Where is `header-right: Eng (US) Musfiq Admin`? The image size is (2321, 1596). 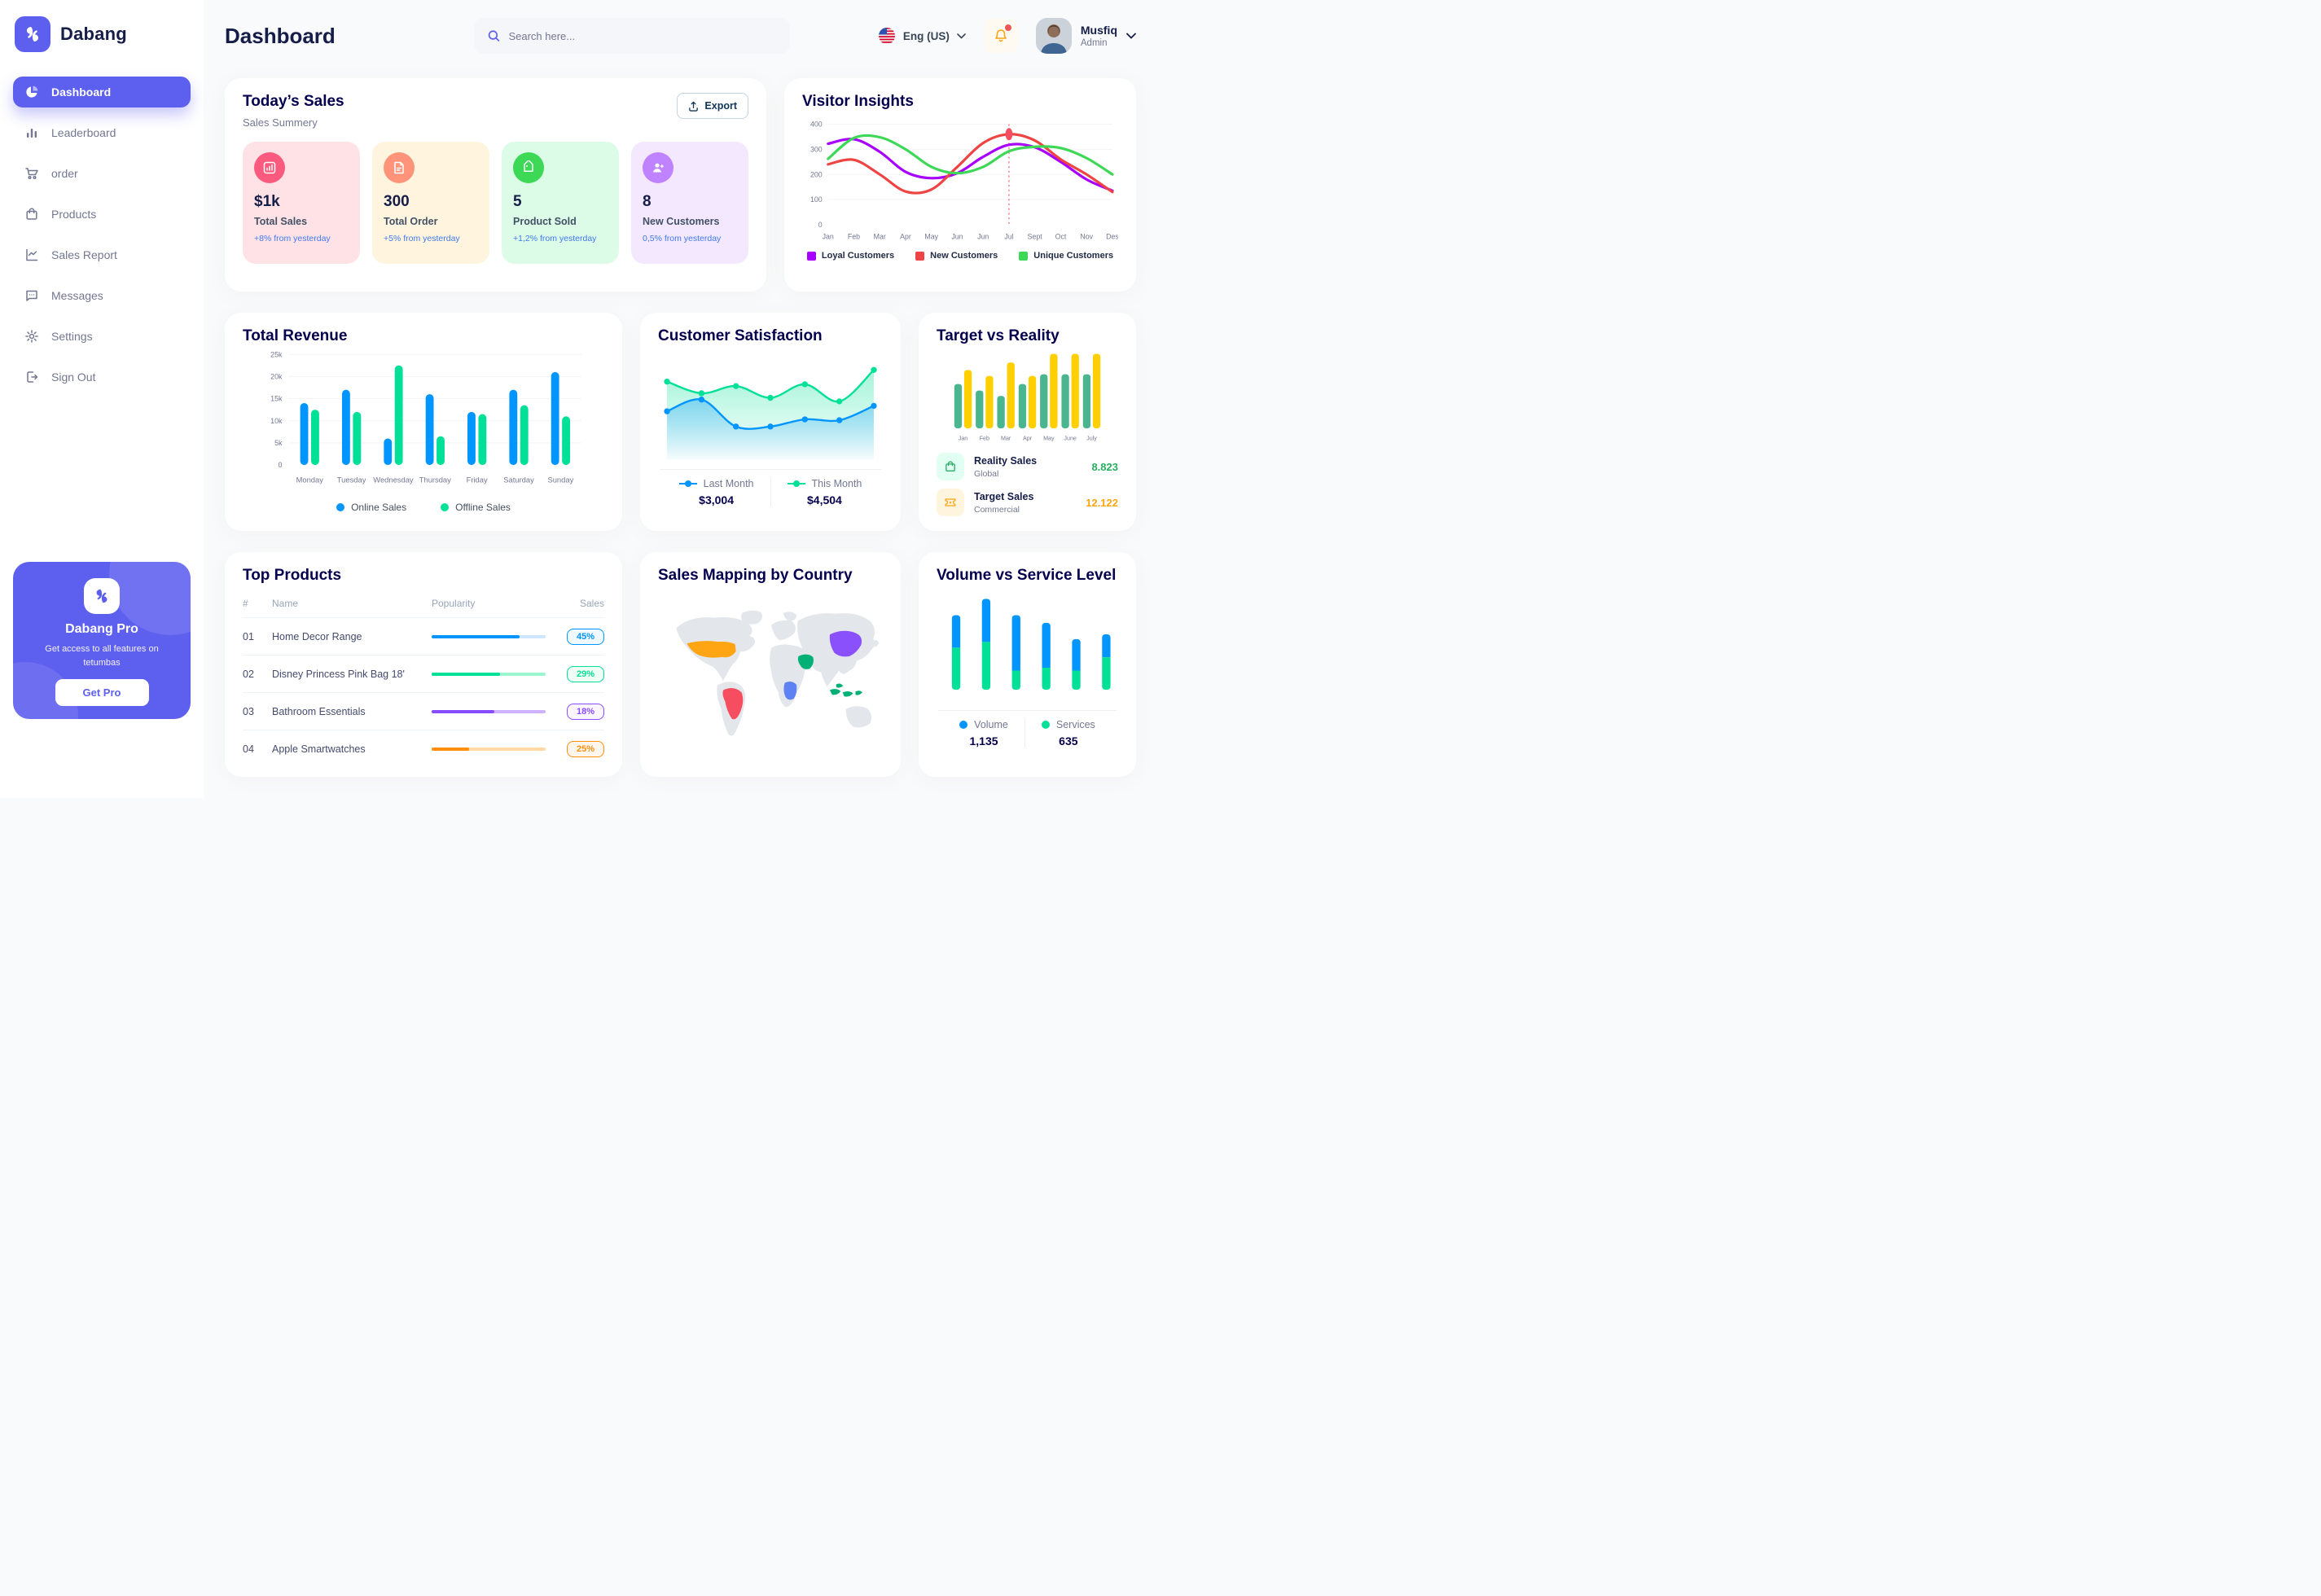 header-right: Eng (US) Musfiq Admin is located at coordinates (1007, 36).